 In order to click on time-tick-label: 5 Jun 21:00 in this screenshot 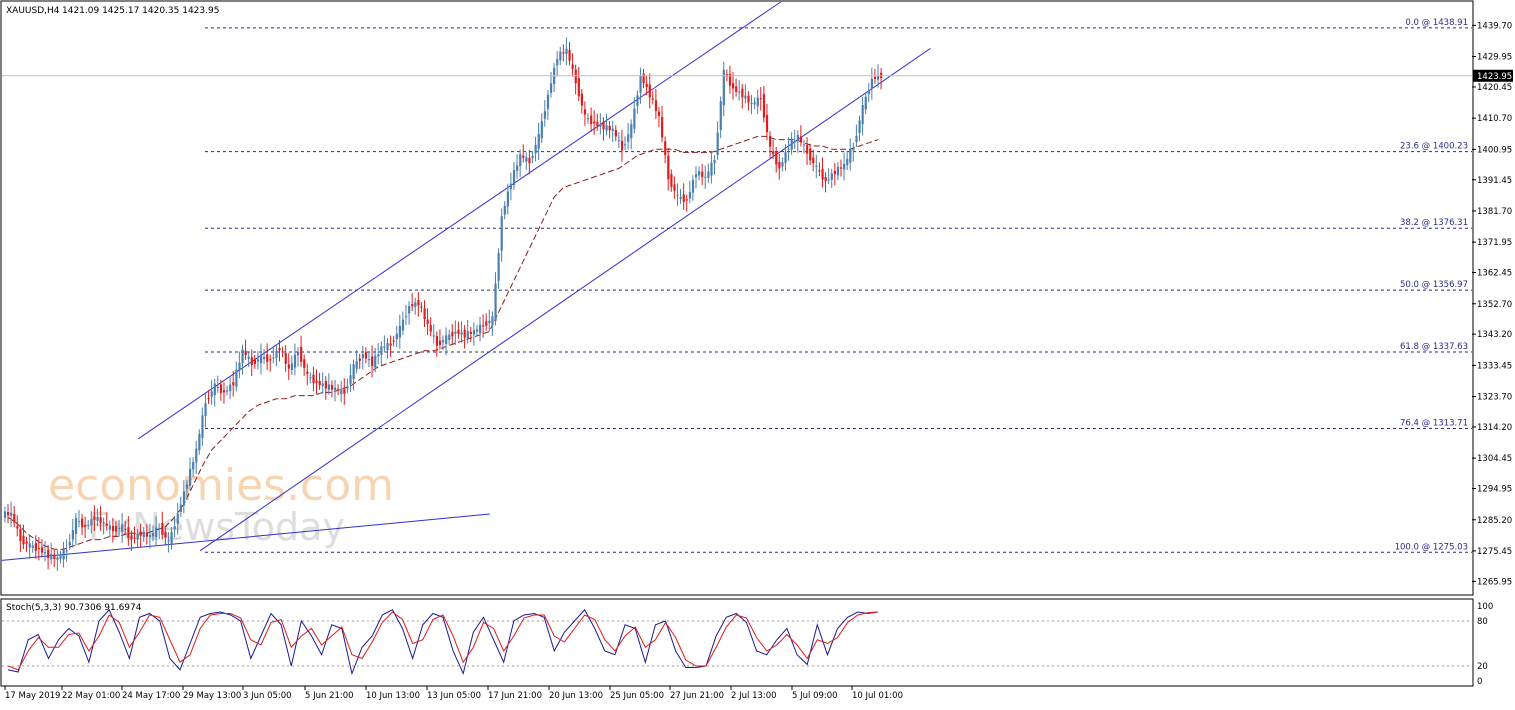, I will do `click(329, 696)`.